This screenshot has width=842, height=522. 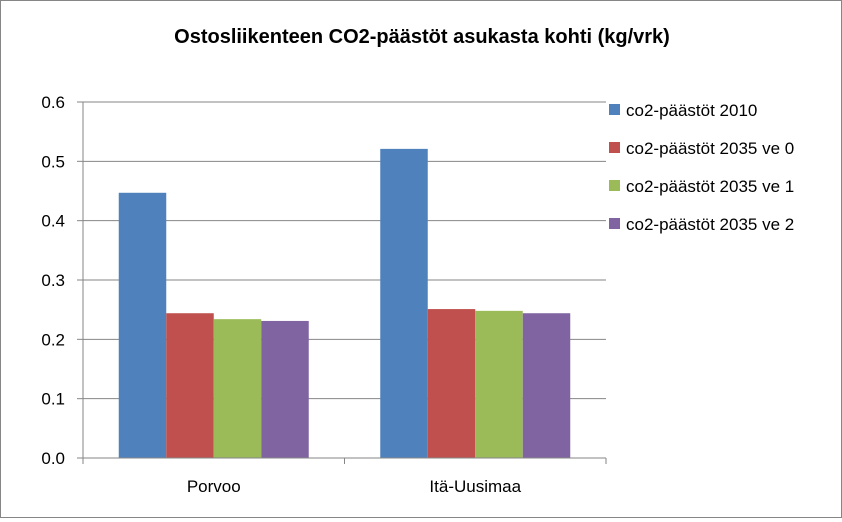 What do you see at coordinates (53, 458) in the screenshot?
I see `y-tick-label: 0.0` at bounding box center [53, 458].